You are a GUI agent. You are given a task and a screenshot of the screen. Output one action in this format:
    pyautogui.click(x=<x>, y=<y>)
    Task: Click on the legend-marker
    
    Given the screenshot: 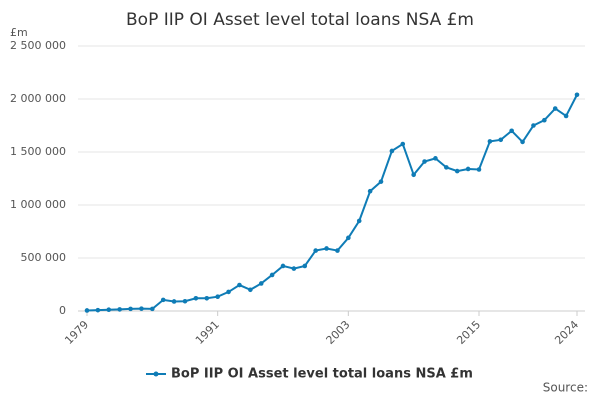 What is the action you would take?
    pyautogui.click(x=156, y=374)
    